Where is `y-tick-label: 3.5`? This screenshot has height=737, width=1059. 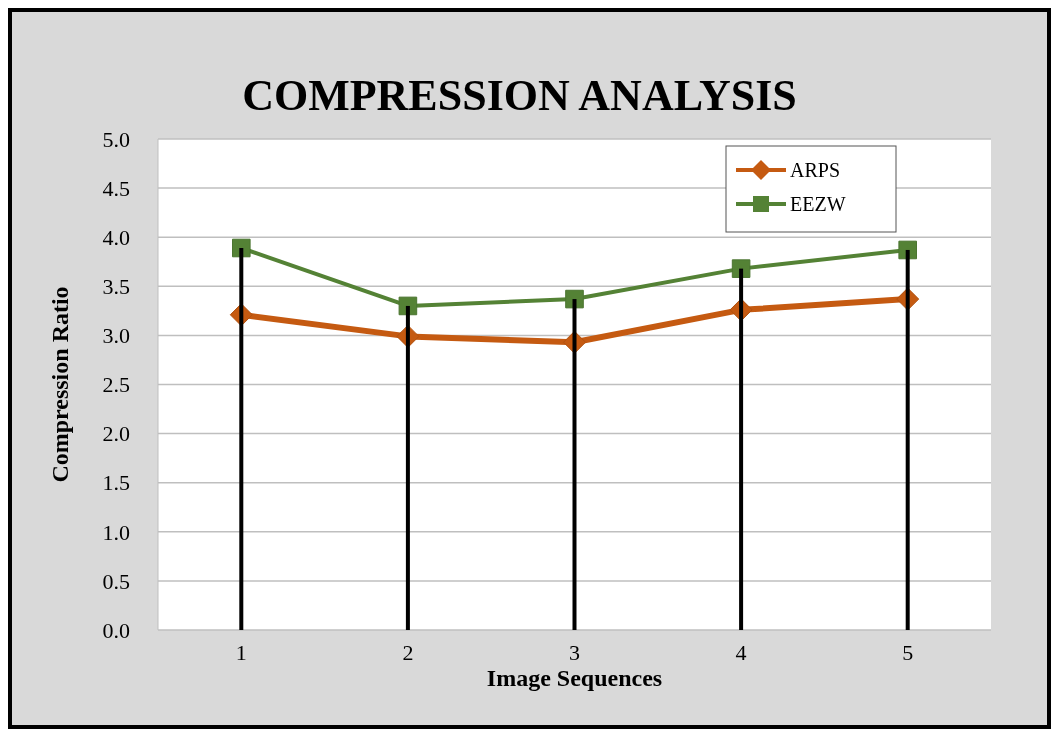 y-tick-label: 3.5 is located at coordinates (116, 286).